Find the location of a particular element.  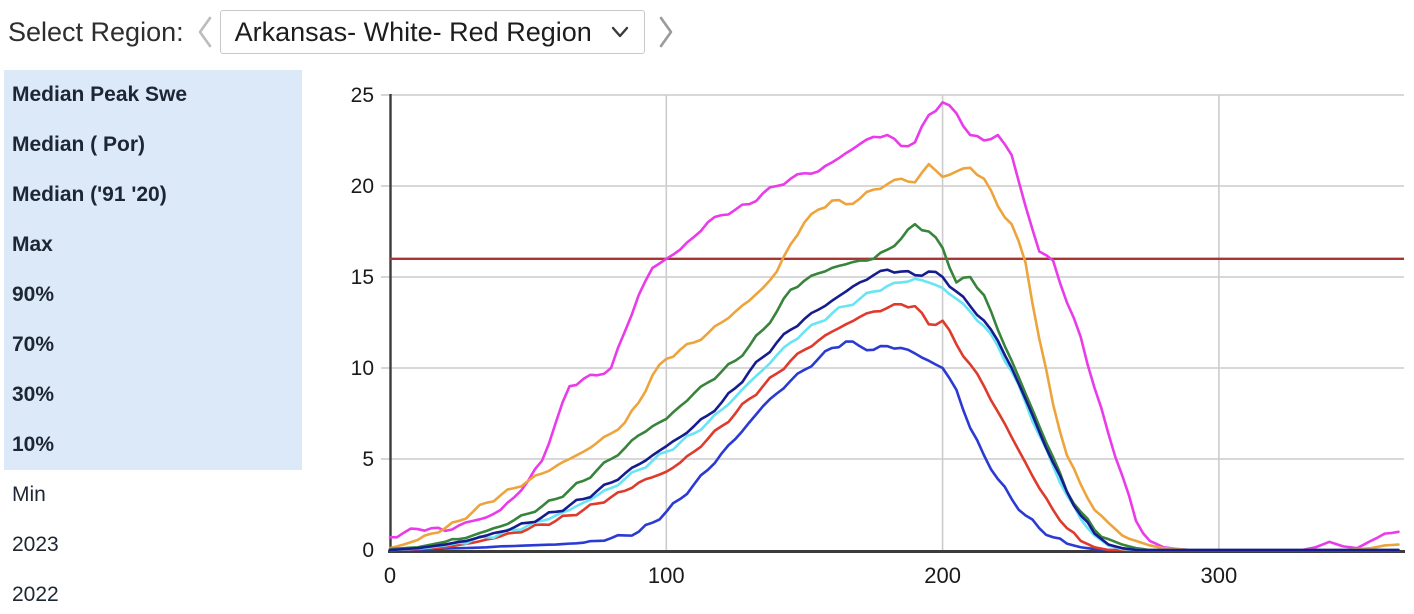

chevron-right-icon is located at coordinates (666, 32).